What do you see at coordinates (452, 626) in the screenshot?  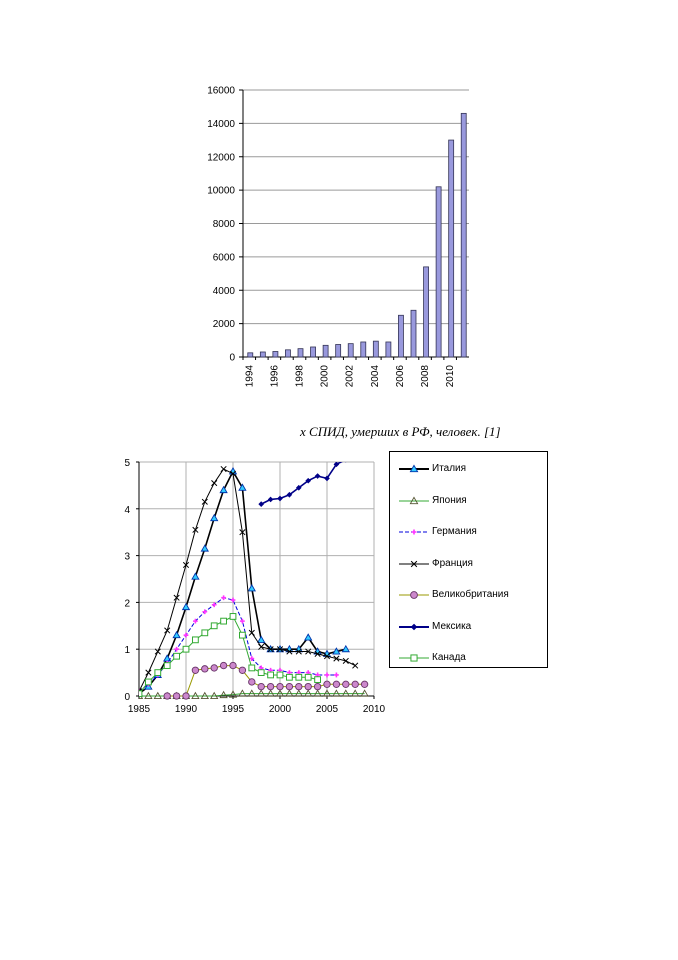 I see `legend-label: Мексика` at bounding box center [452, 626].